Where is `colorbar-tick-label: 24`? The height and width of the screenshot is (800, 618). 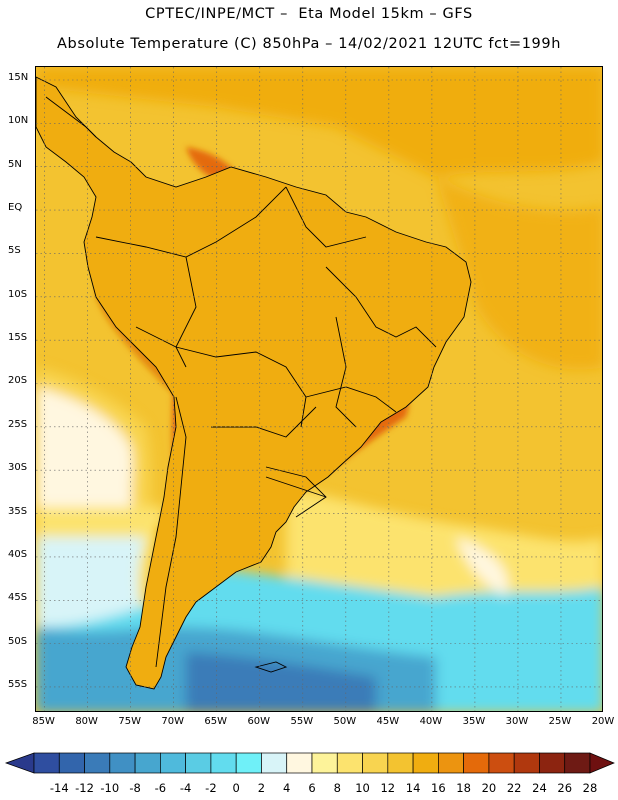
colorbar-tick-label: 24 is located at coordinates (539, 788).